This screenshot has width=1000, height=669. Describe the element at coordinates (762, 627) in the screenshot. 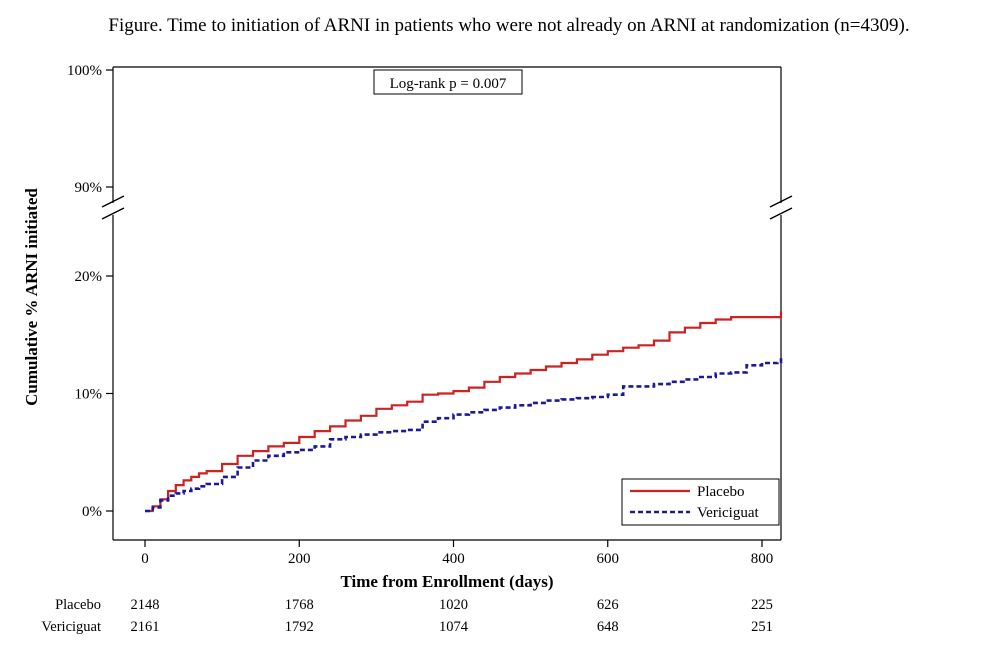

I see `risk-cell: 251` at that location.